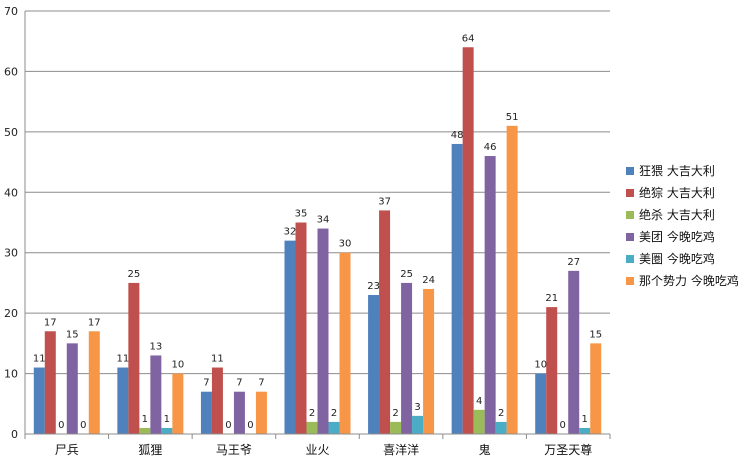  Describe the element at coordinates (11, 11) in the screenshot. I see `y-tick-label: 70` at that location.